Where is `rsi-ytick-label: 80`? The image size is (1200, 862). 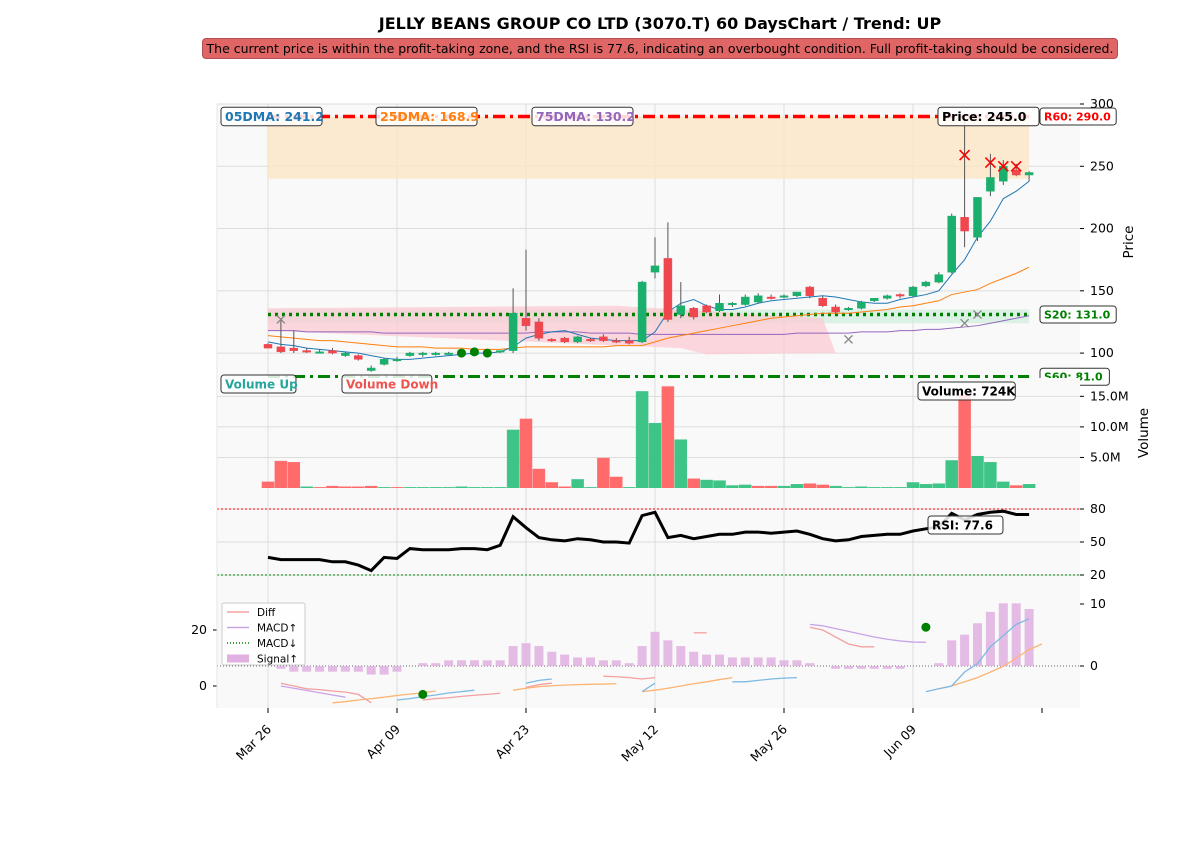
rsi-ytick-label: 80 is located at coordinates (1098, 508).